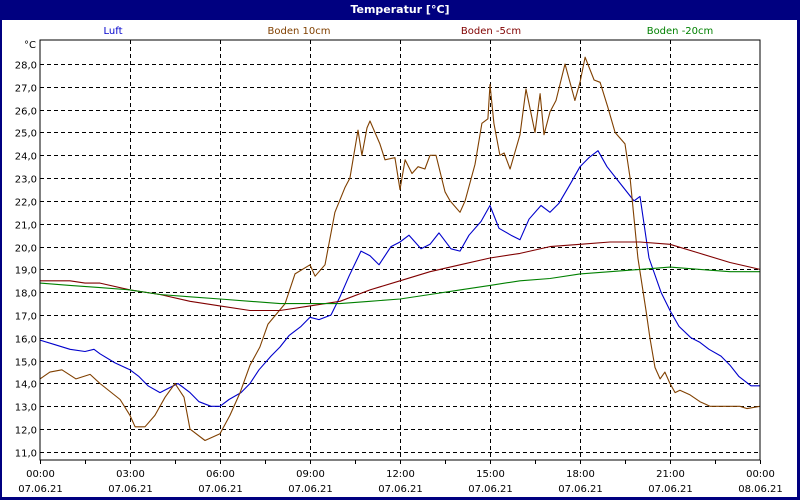 The image size is (800, 500). What do you see at coordinates (26, 89) in the screenshot?
I see `y-tick-label: 27,0` at bounding box center [26, 89].